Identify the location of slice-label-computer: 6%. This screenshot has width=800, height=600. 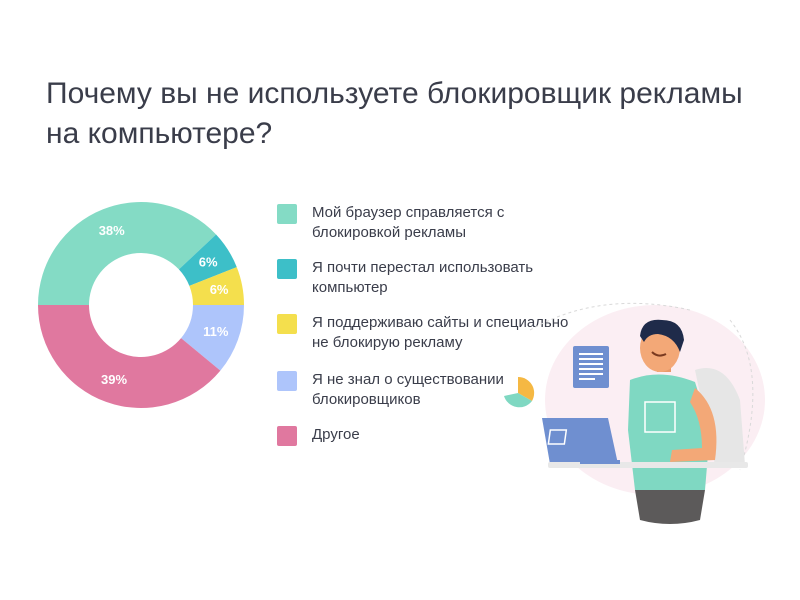
(208, 261).